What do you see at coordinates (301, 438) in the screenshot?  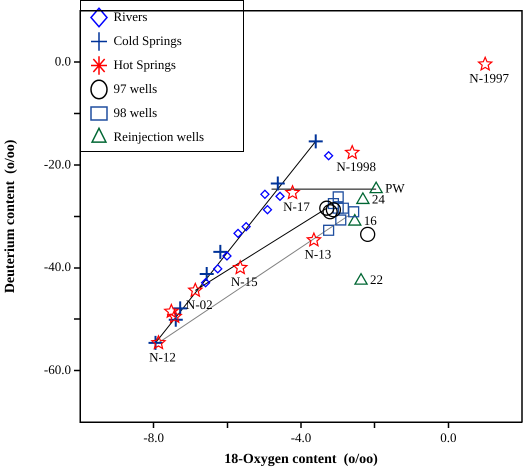 I see `x-tick-label: -4.0` at bounding box center [301, 438].